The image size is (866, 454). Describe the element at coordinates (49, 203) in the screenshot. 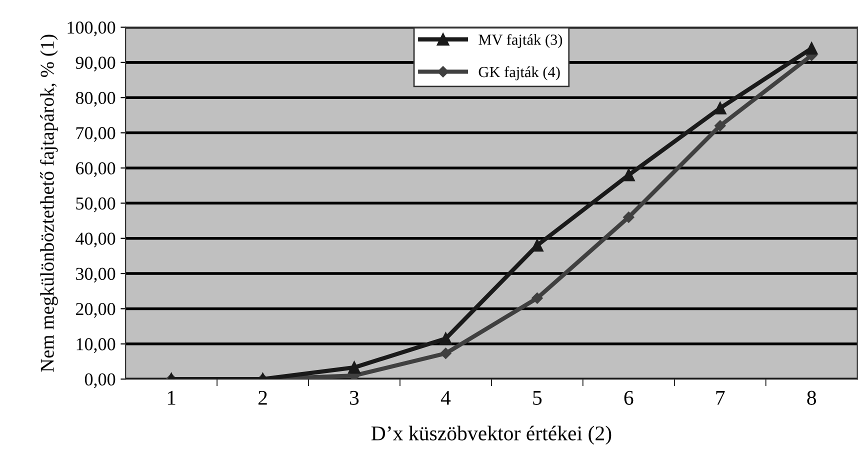

I see `y-axis-title: Nem megkülönböztethető fajtapárok, % (1)` at that location.